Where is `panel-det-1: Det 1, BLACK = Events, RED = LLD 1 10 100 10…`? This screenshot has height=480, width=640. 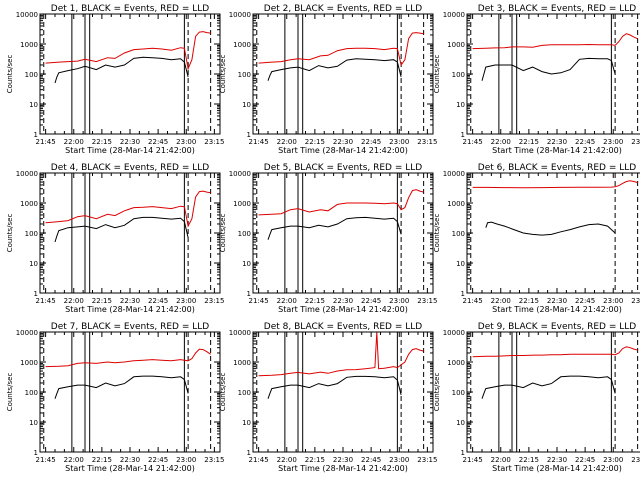
panel-det-1: Det 1, BLACK = Events, RED = LLD 1 10 100 10… is located at coordinates (115, 79).